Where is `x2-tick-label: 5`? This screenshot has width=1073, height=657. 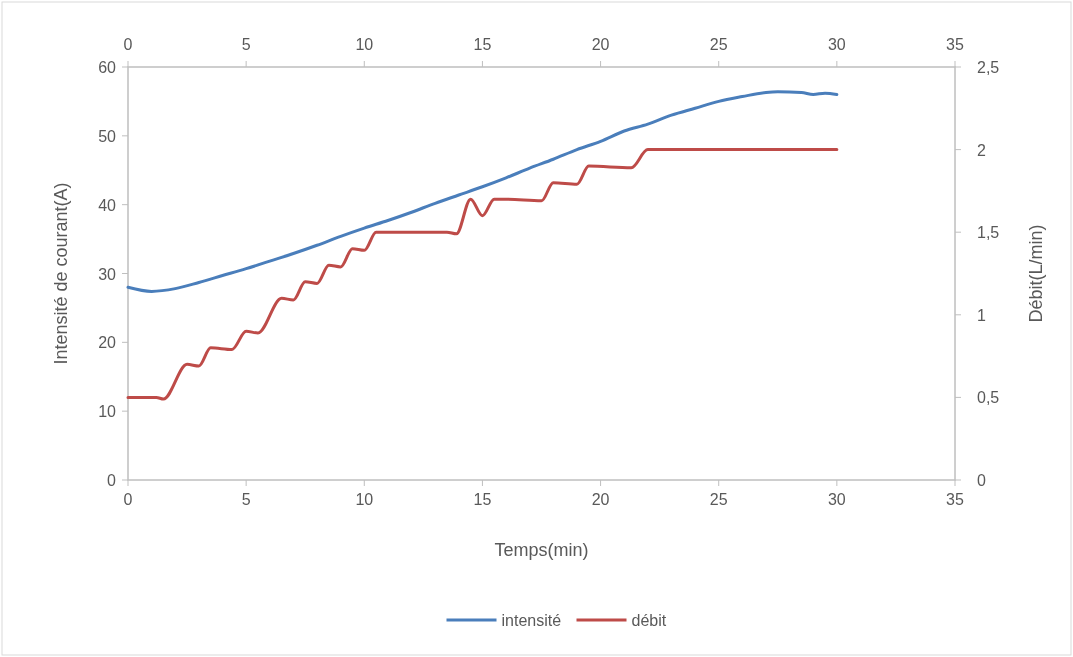
x2-tick-label: 5 is located at coordinates (246, 44).